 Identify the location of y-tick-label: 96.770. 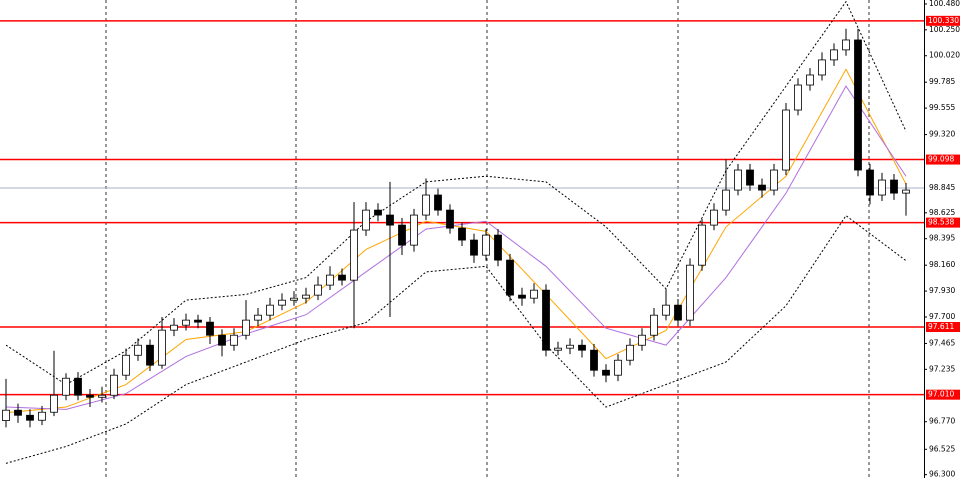
(942, 421).